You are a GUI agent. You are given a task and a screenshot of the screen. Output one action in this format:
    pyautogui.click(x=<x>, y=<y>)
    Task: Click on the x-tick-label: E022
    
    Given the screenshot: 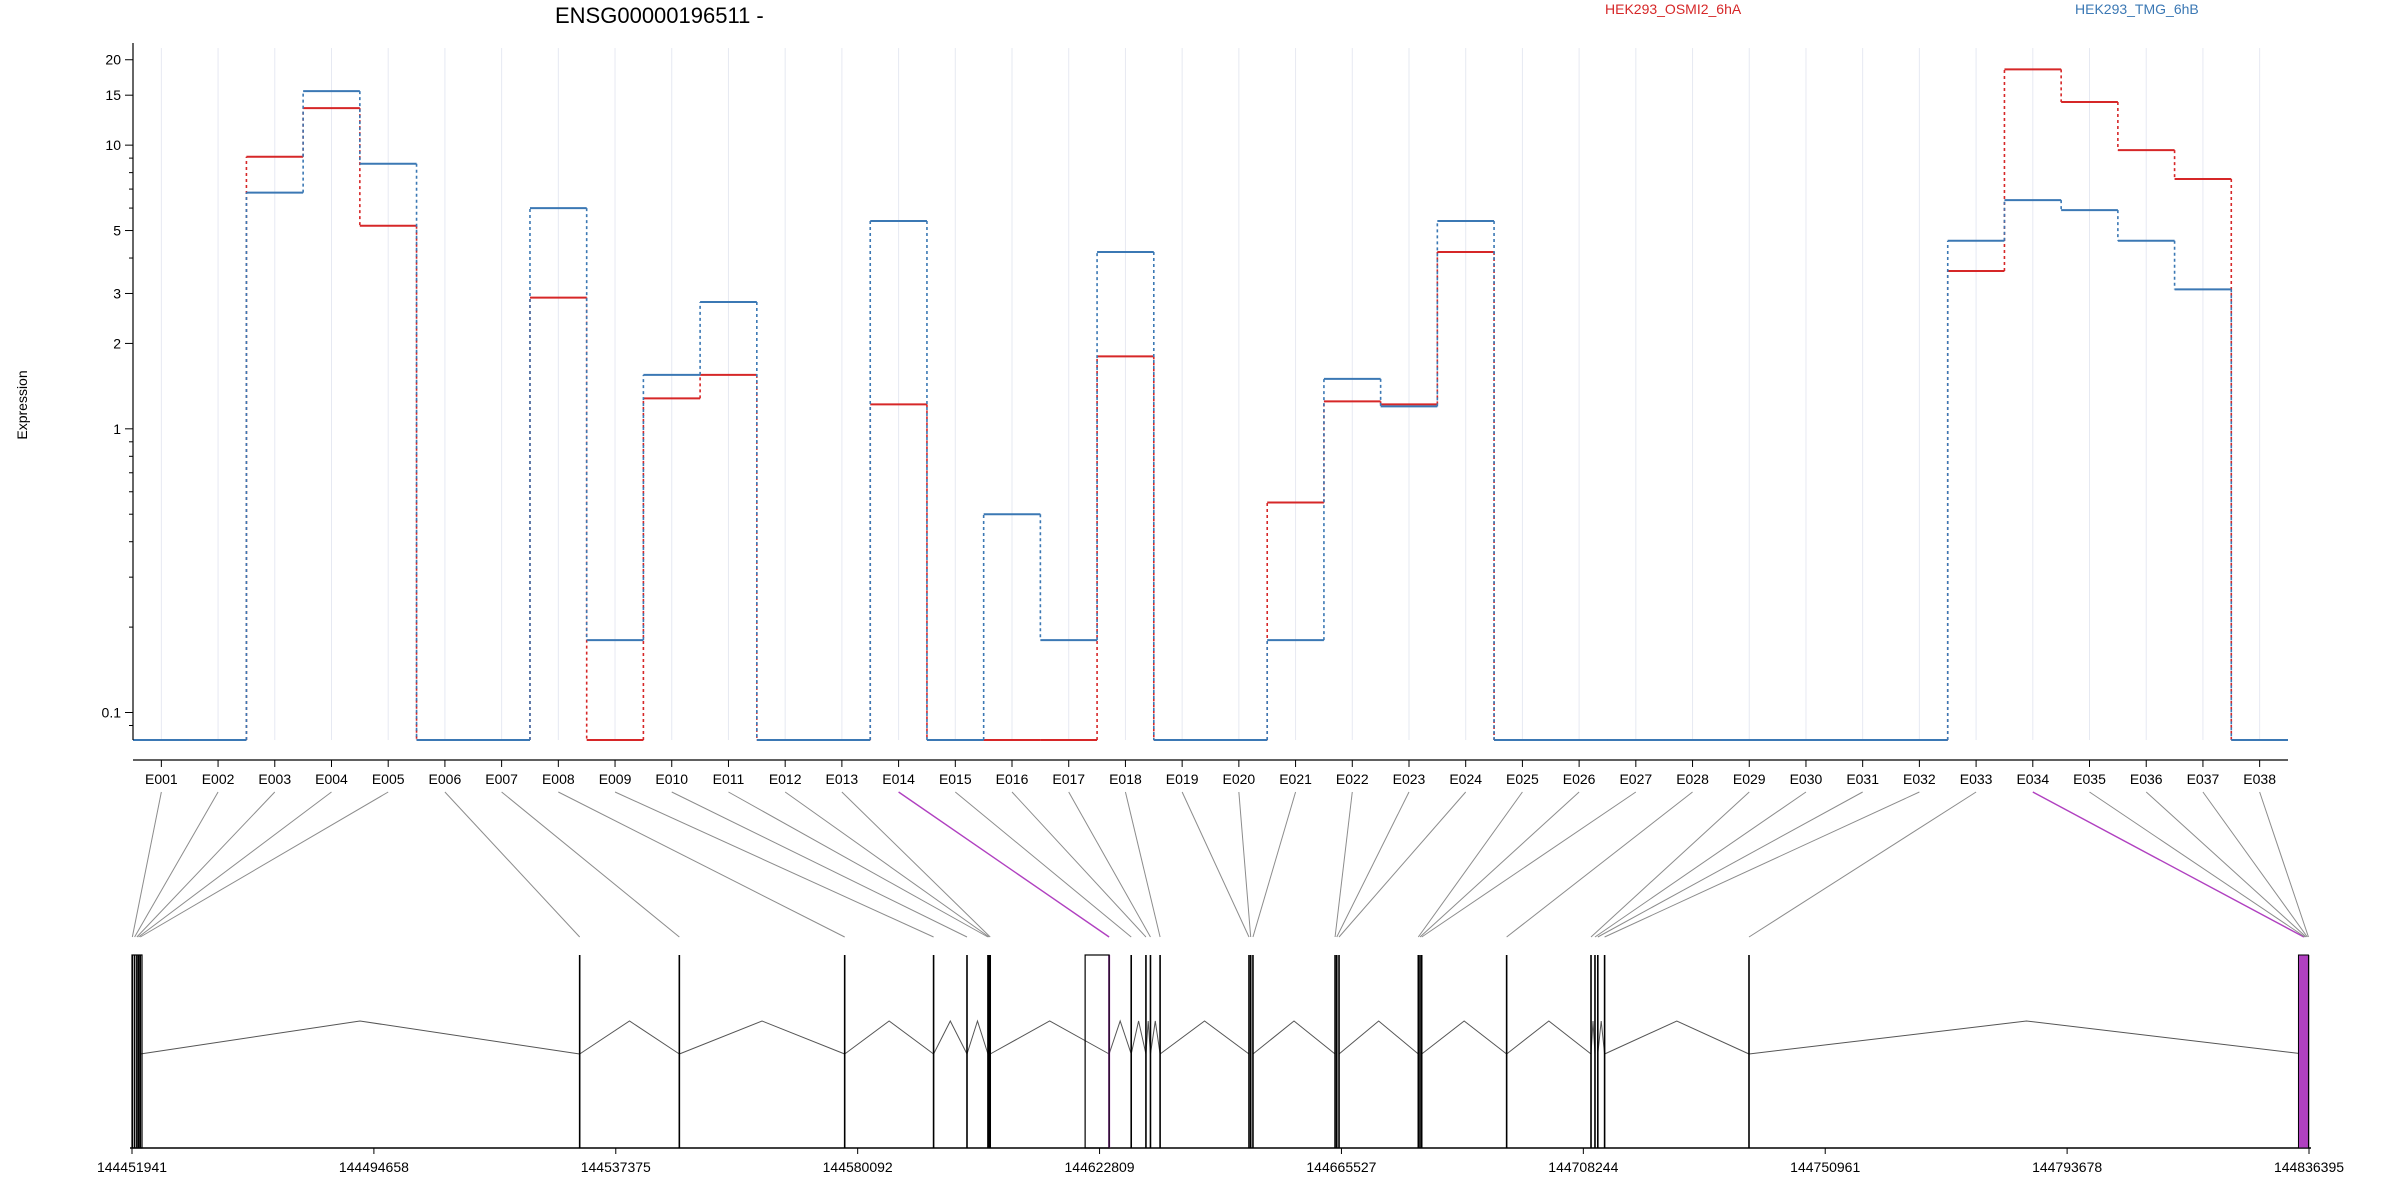 What is the action you would take?
    pyautogui.click(x=1352, y=779)
    